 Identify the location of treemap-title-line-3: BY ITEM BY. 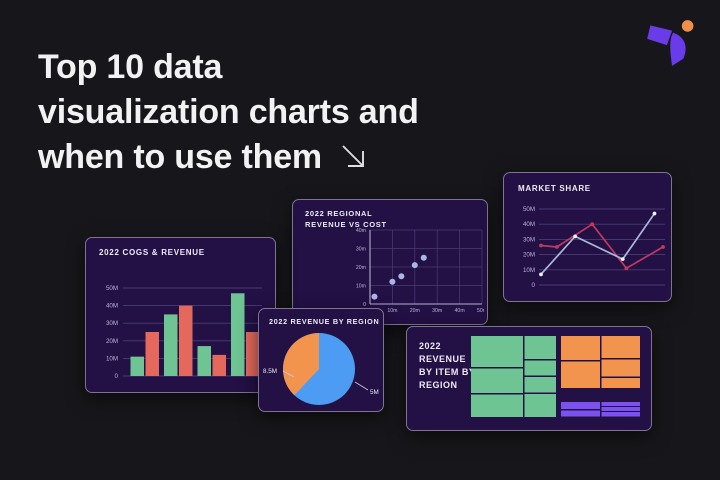
(447, 372).